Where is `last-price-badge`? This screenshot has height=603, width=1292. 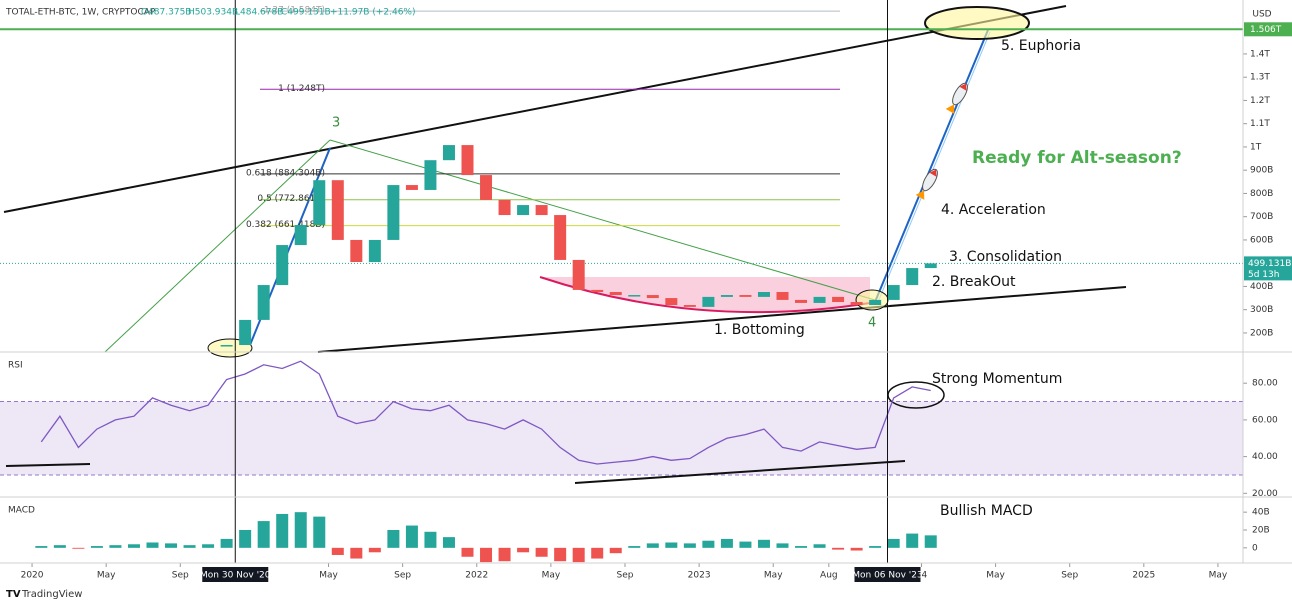 last-price-badge is located at coordinates (1268, 268).